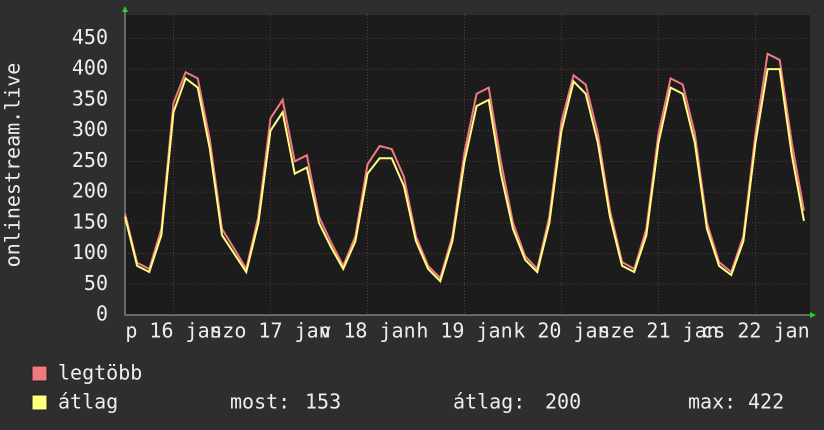  Describe the element at coordinates (90, 221) in the screenshot. I see `y-tick-label: 150` at that location.